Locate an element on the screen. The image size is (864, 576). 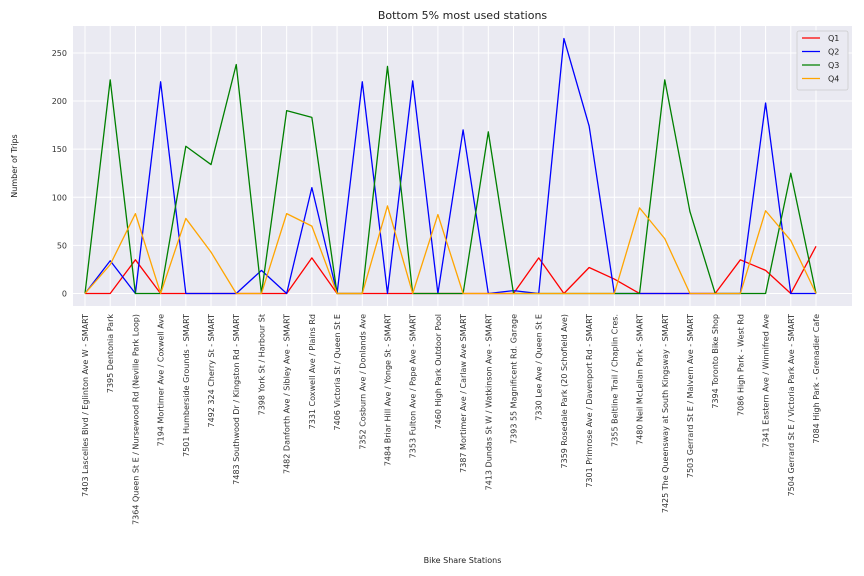
y-tick-label: 200 is located at coordinates (59, 101).